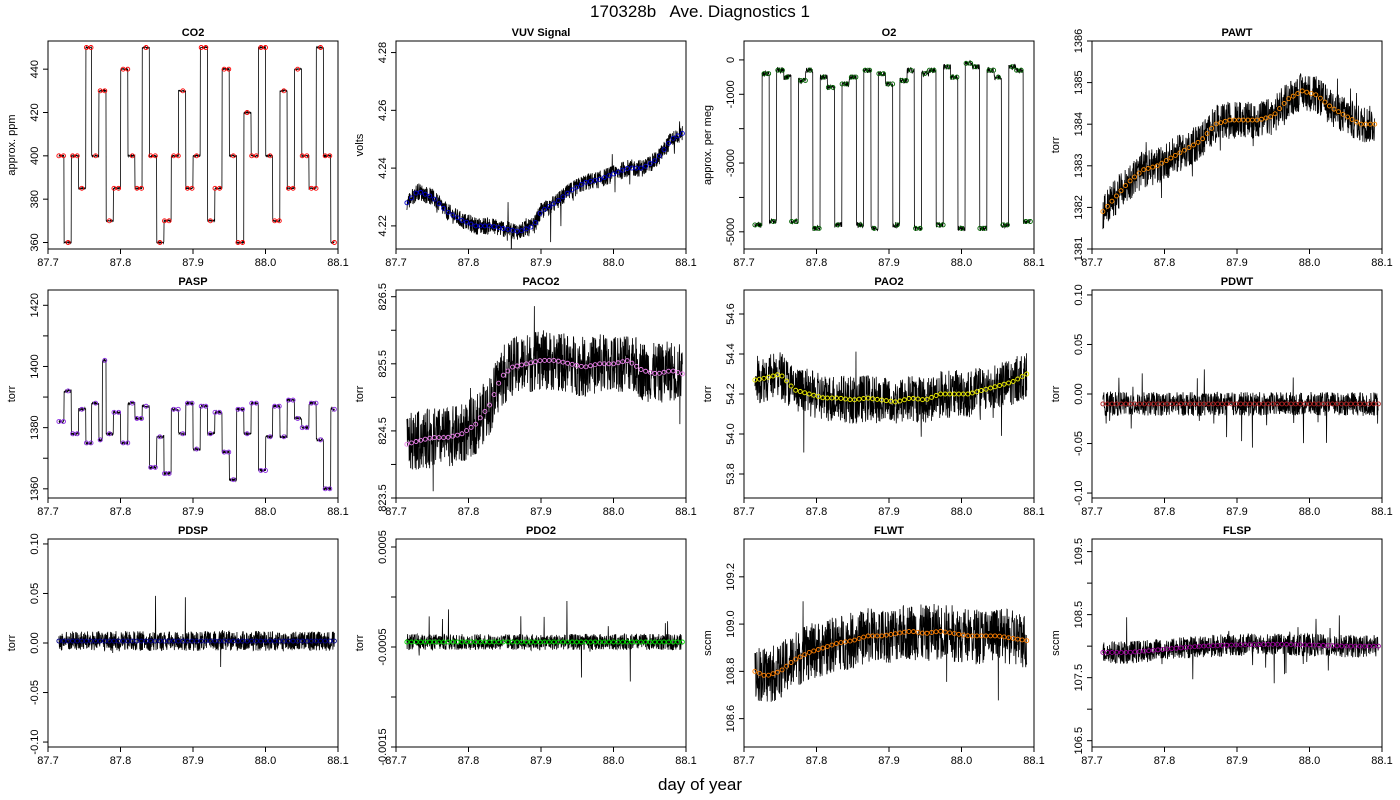  I want to click on y-tick-label: 4.24, so click(383, 167).